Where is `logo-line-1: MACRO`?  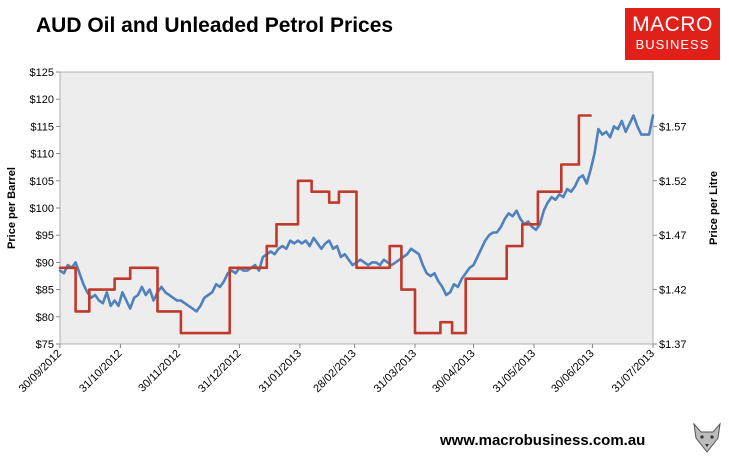 logo-line-1: MACRO is located at coordinates (672, 24).